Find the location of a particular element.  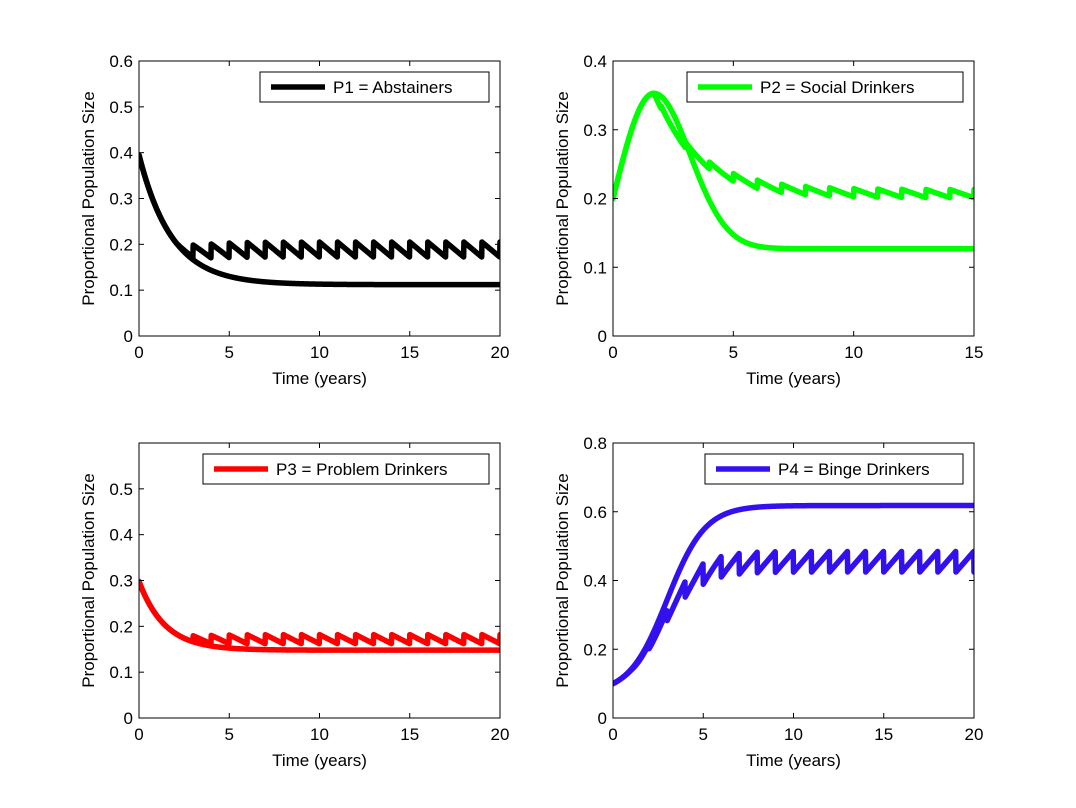

legend-label: P2 = Social Drinkers is located at coordinates (837, 87).